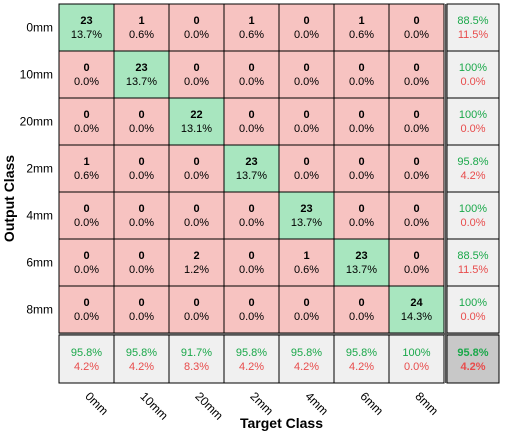  What do you see at coordinates (196, 270) in the screenshot?
I see `cell-percent: 1.2%` at bounding box center [196, 270].